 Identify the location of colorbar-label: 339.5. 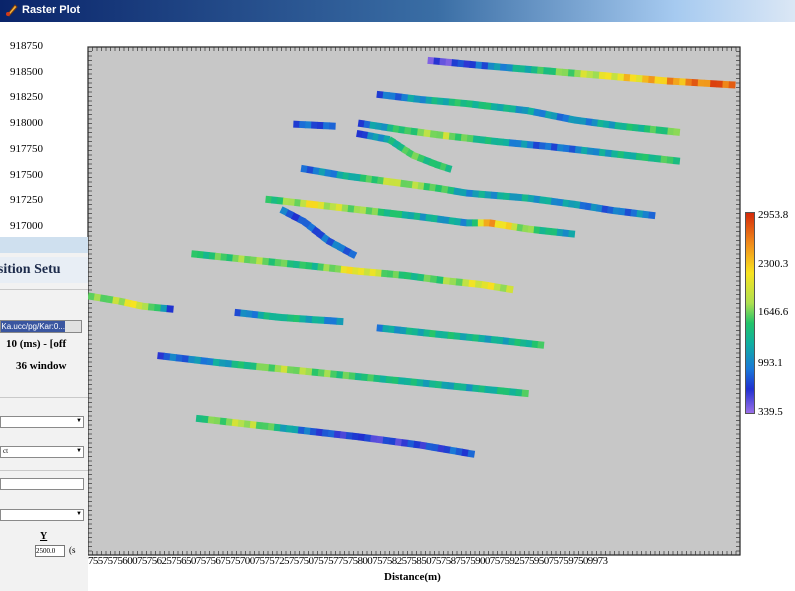
(770, 412).